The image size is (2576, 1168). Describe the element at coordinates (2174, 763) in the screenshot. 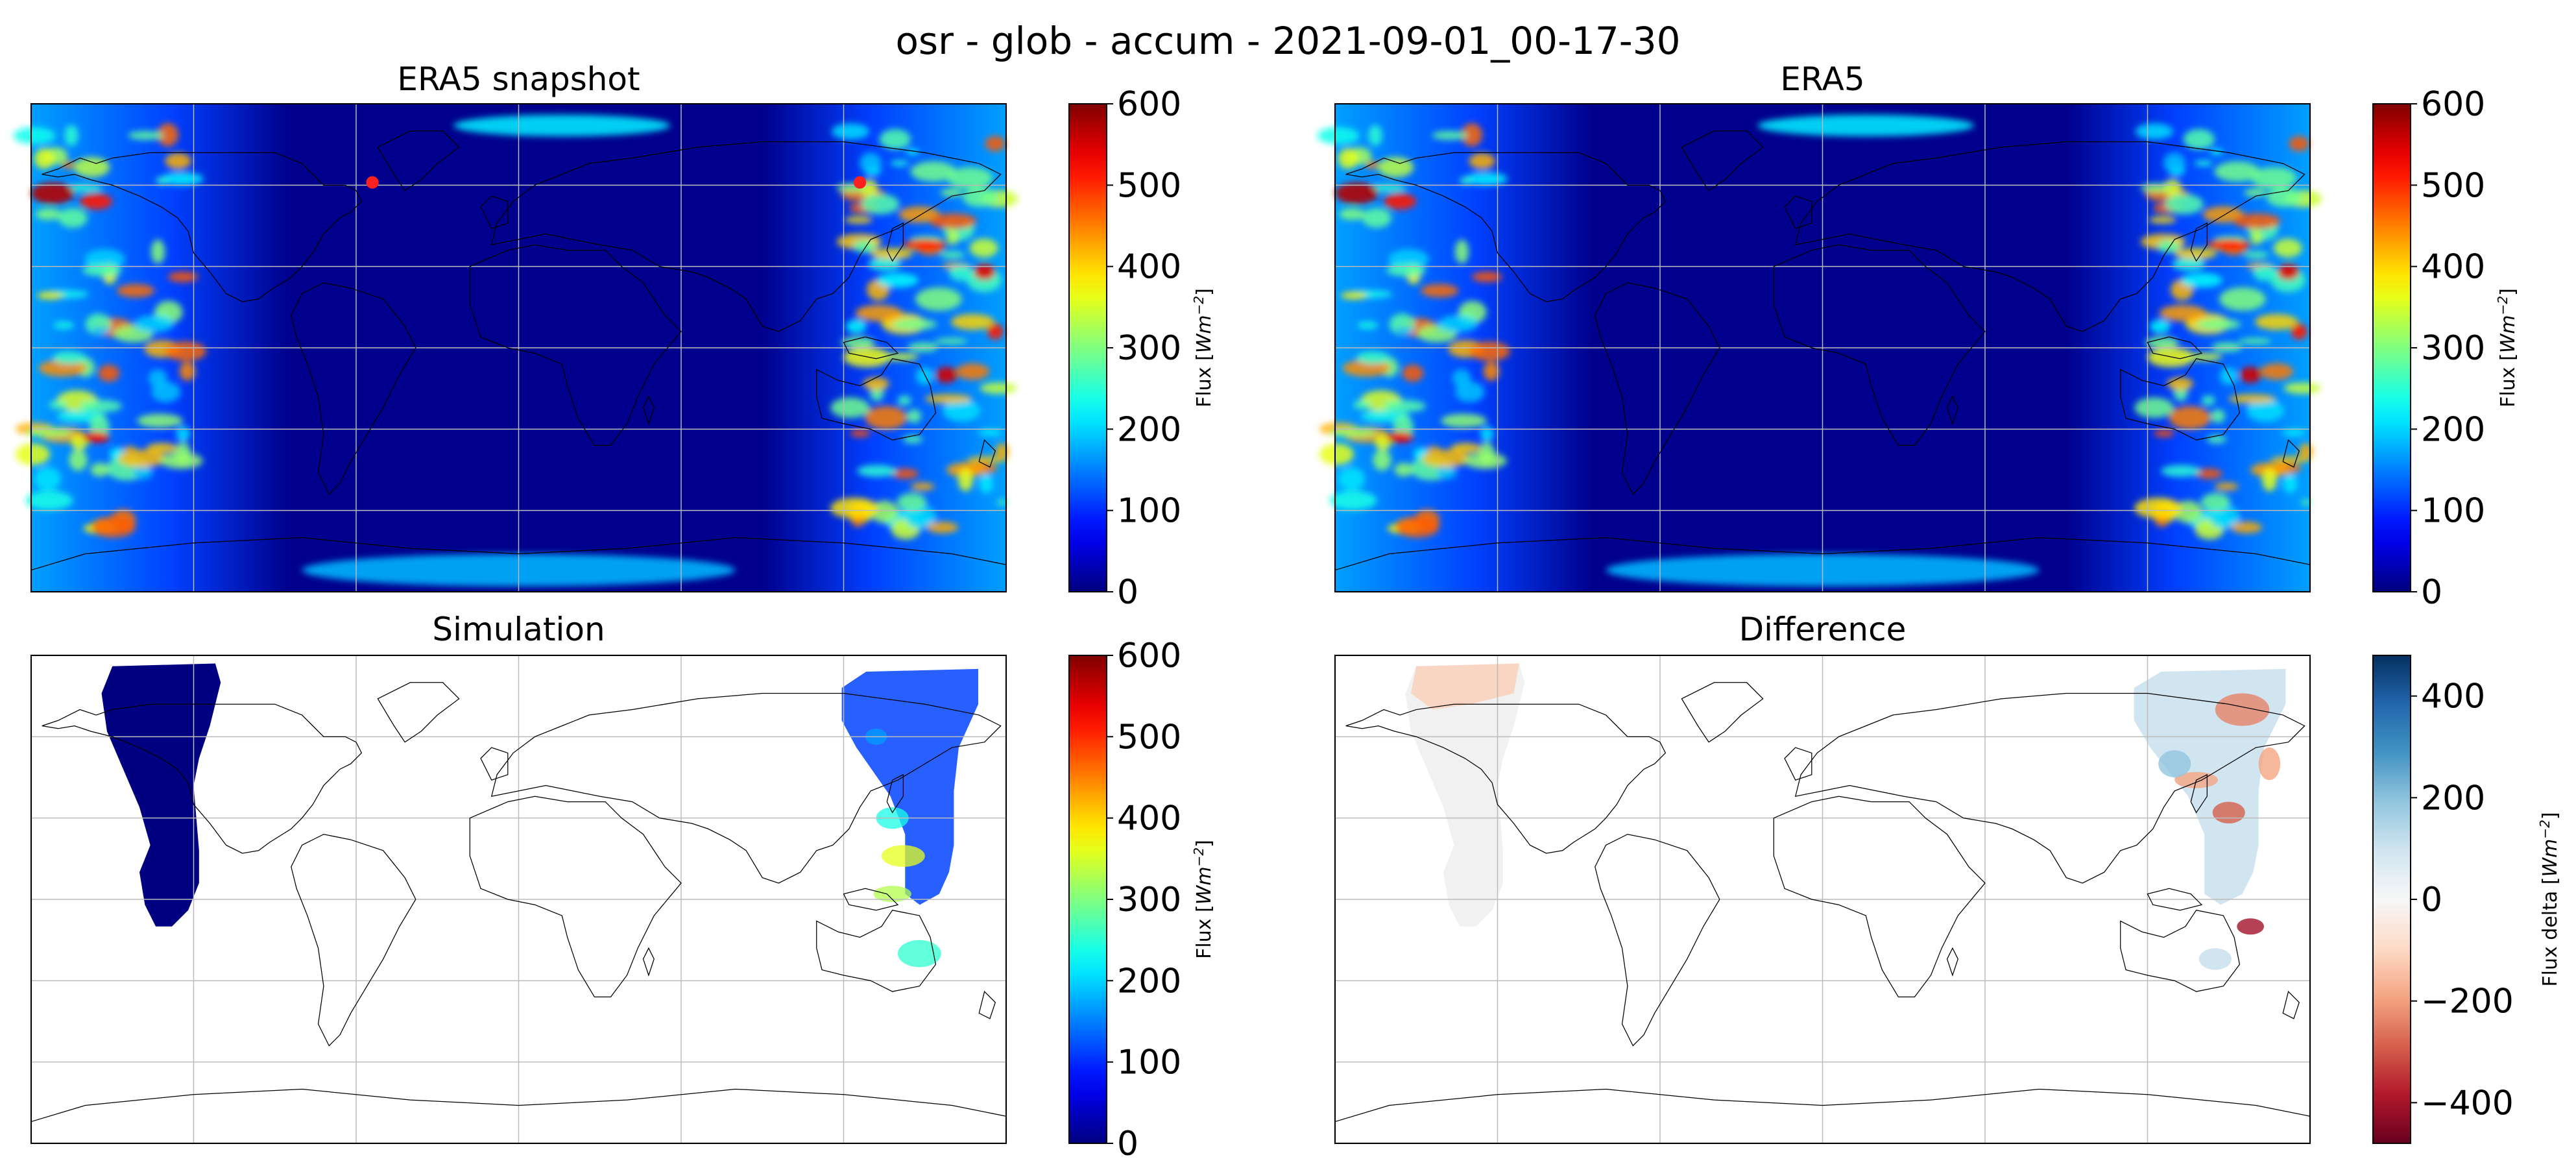

I see `diff-cell` at that location.